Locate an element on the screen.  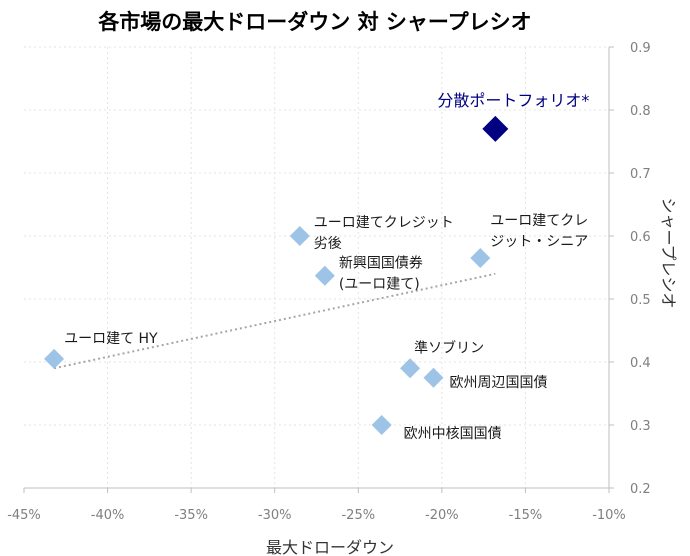
y-tick-label: 0.9 is located at coordinates (640, 48).